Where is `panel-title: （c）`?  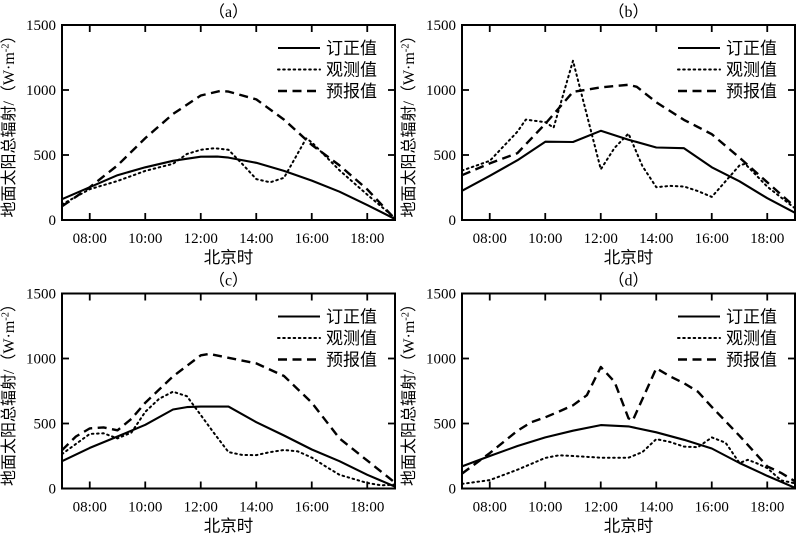
panel-title: （c） is located at coordinates (228, 281).